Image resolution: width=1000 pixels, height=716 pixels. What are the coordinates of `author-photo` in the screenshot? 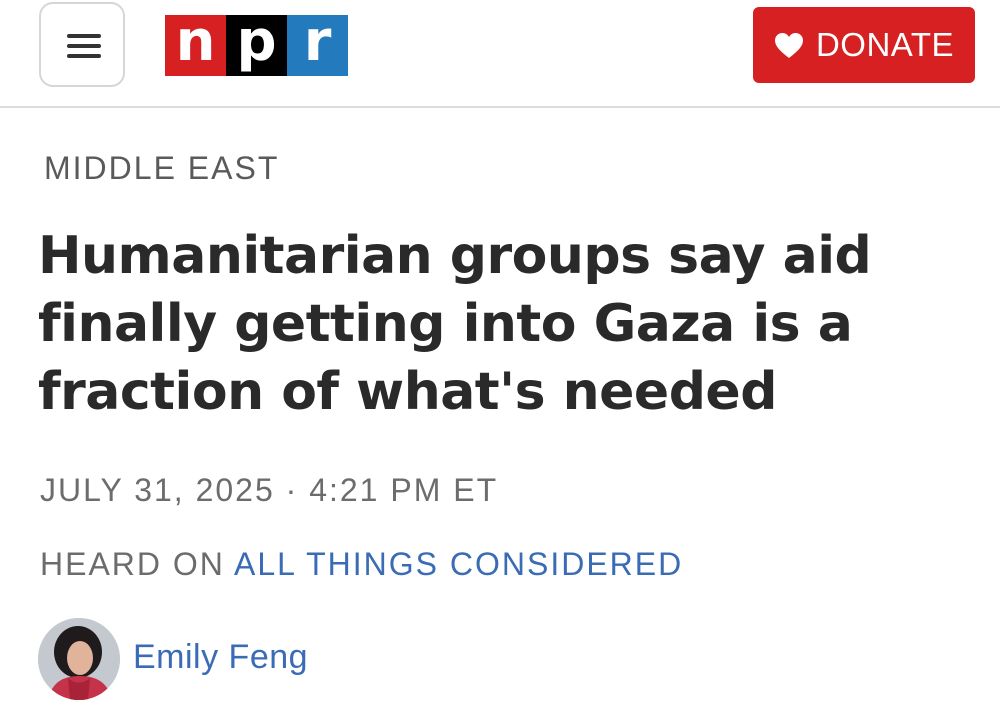 It's located at (79, 659).